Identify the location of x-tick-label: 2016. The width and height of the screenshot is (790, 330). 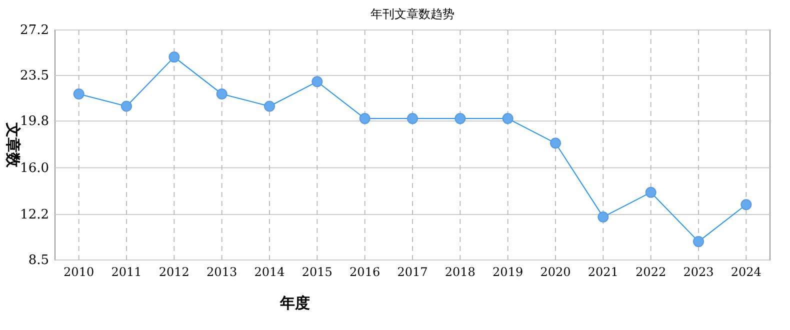
(365, 272).